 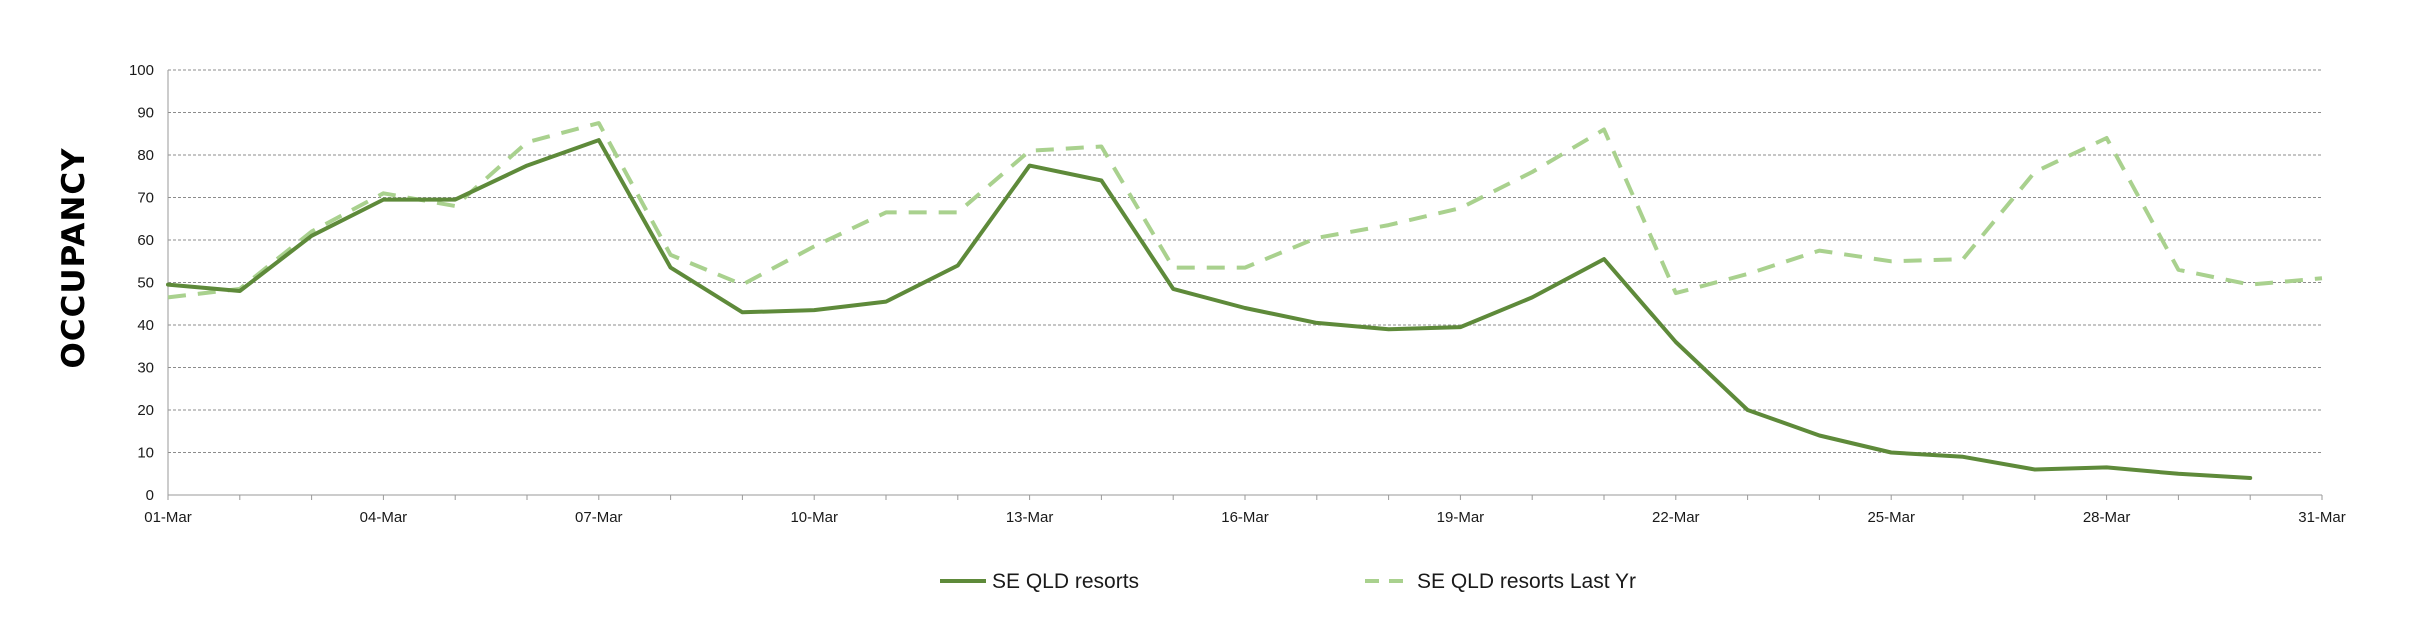 What do you see at coordinates (145, 453) in the screenshot?
I see `y-tick-label: 10` at bounding box center [145, 453].